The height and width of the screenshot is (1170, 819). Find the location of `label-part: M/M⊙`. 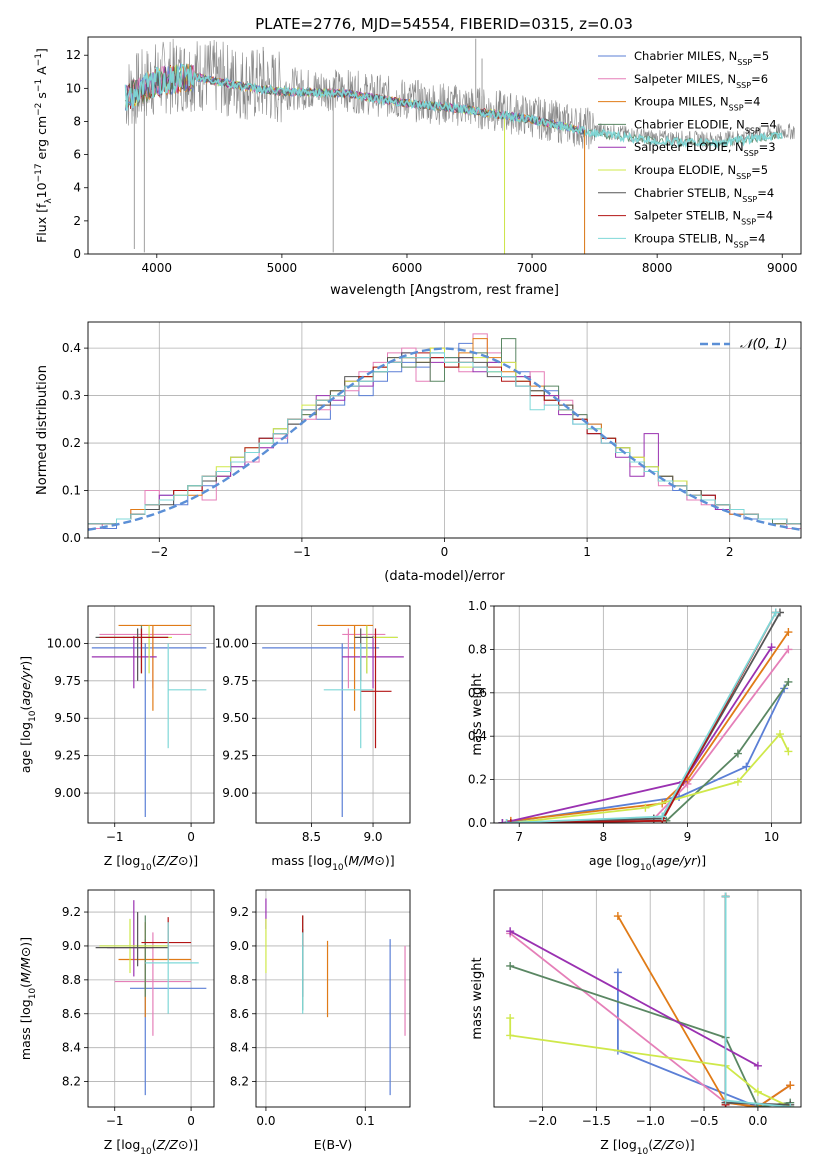

label-part: M/M⊙ is located at coordinates (25, 965).